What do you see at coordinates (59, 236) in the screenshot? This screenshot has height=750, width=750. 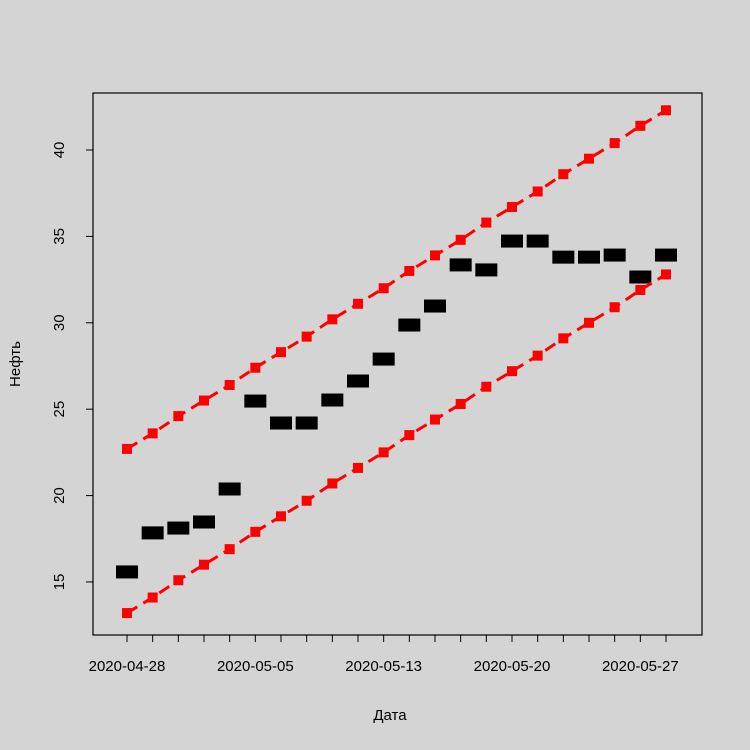 I see `y-tick-label: 35` at bounding box center [59, 236].